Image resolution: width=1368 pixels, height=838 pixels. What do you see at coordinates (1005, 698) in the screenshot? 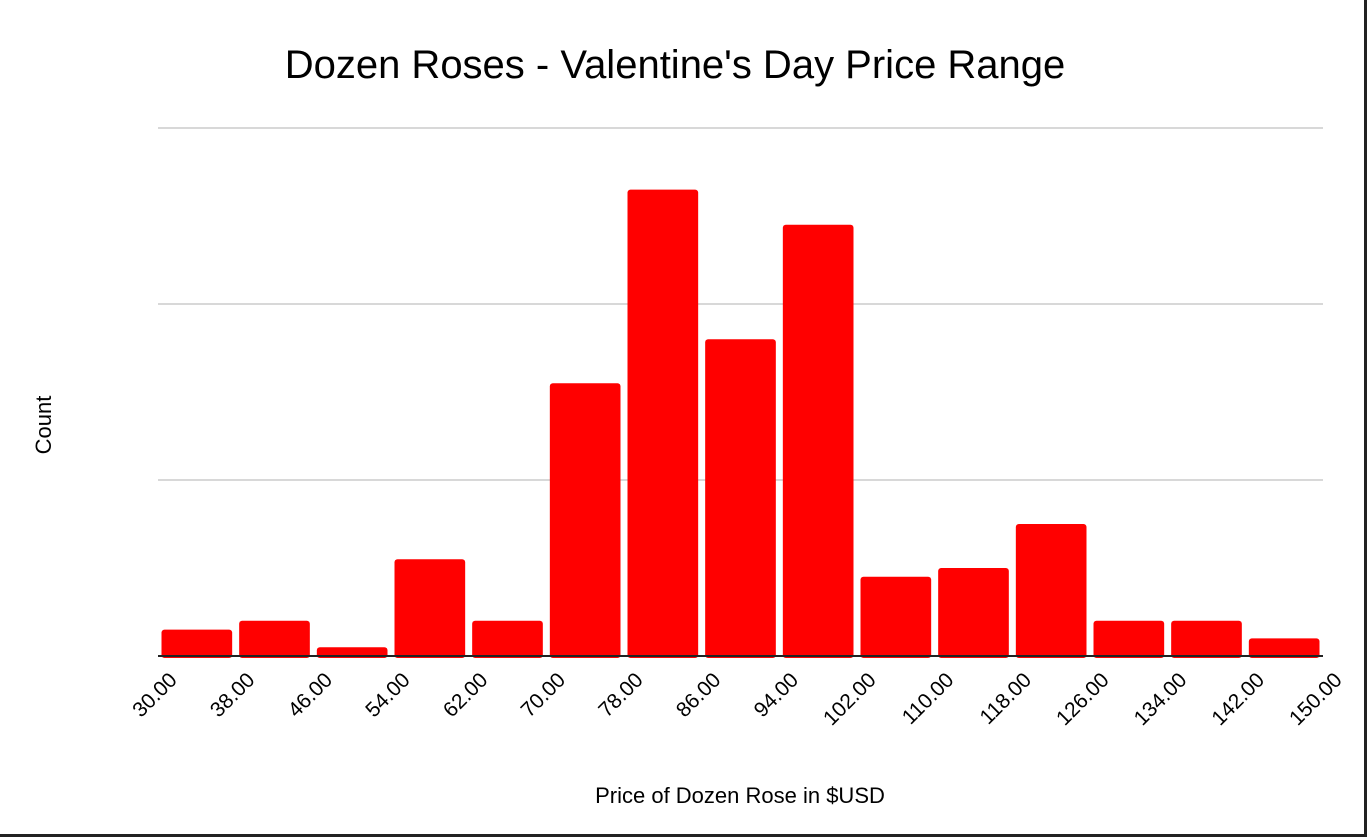
I see `x-tick-label: 118.00` at bounding box center [1005, 698].